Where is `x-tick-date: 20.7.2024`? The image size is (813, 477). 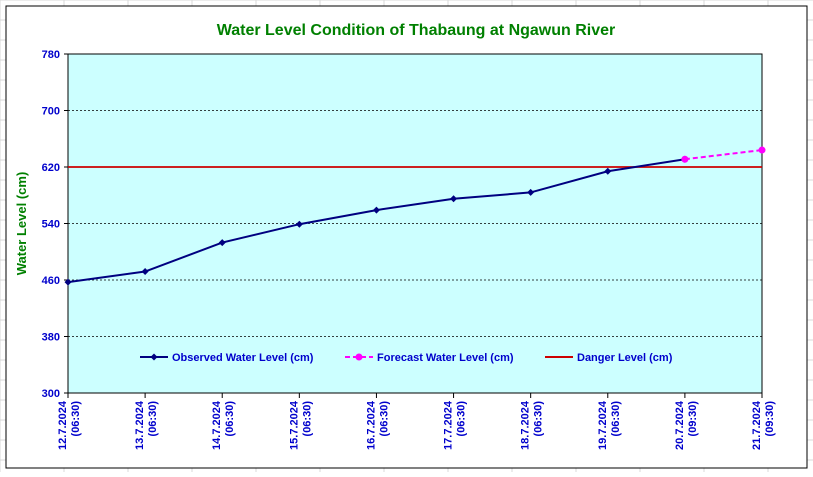 x-tick-date: 20.7.2024 is located at coordinates (680, 425).